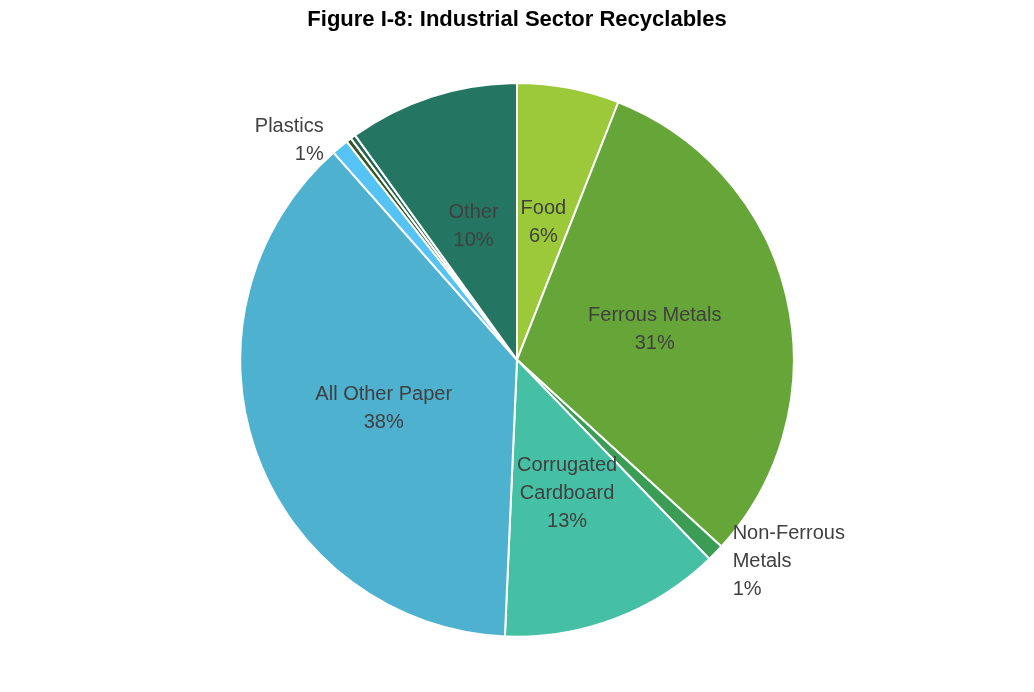 Image resolution: width=1034 pixels, height=692 pixels. What do you see at coordinates (654, 341) in the screenshot?
I see `data-label: 31%` at bounding box center [654, 341].